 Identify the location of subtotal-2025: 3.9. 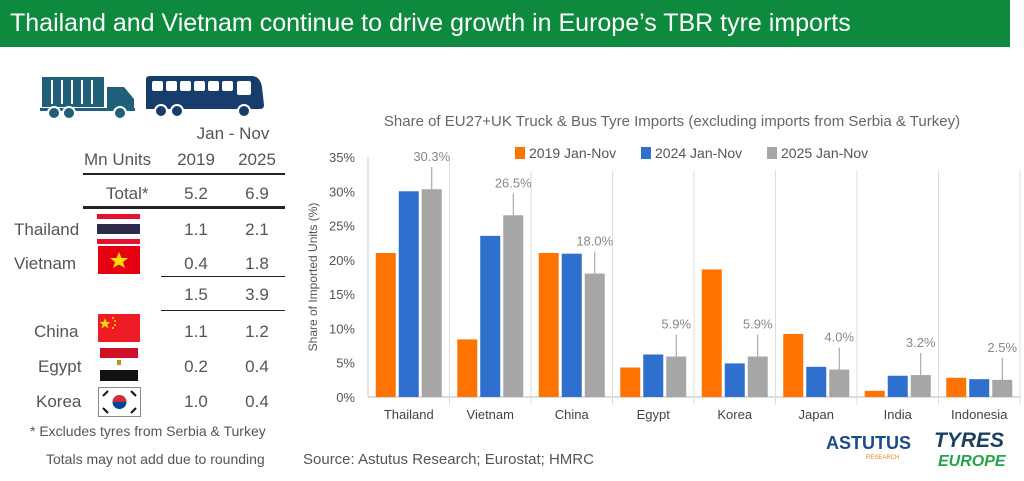
(257, 294).